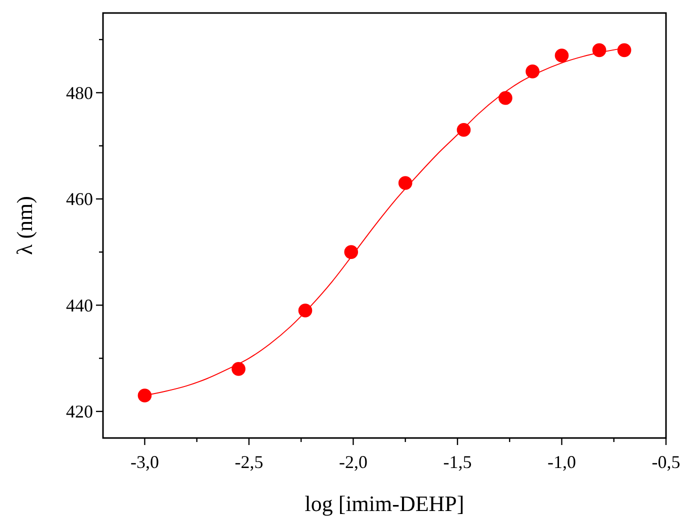  What do you see at coordinates (79, 199) in the screenshot?
I see `y-tick-label: 460` at bounding box center [79, 199].